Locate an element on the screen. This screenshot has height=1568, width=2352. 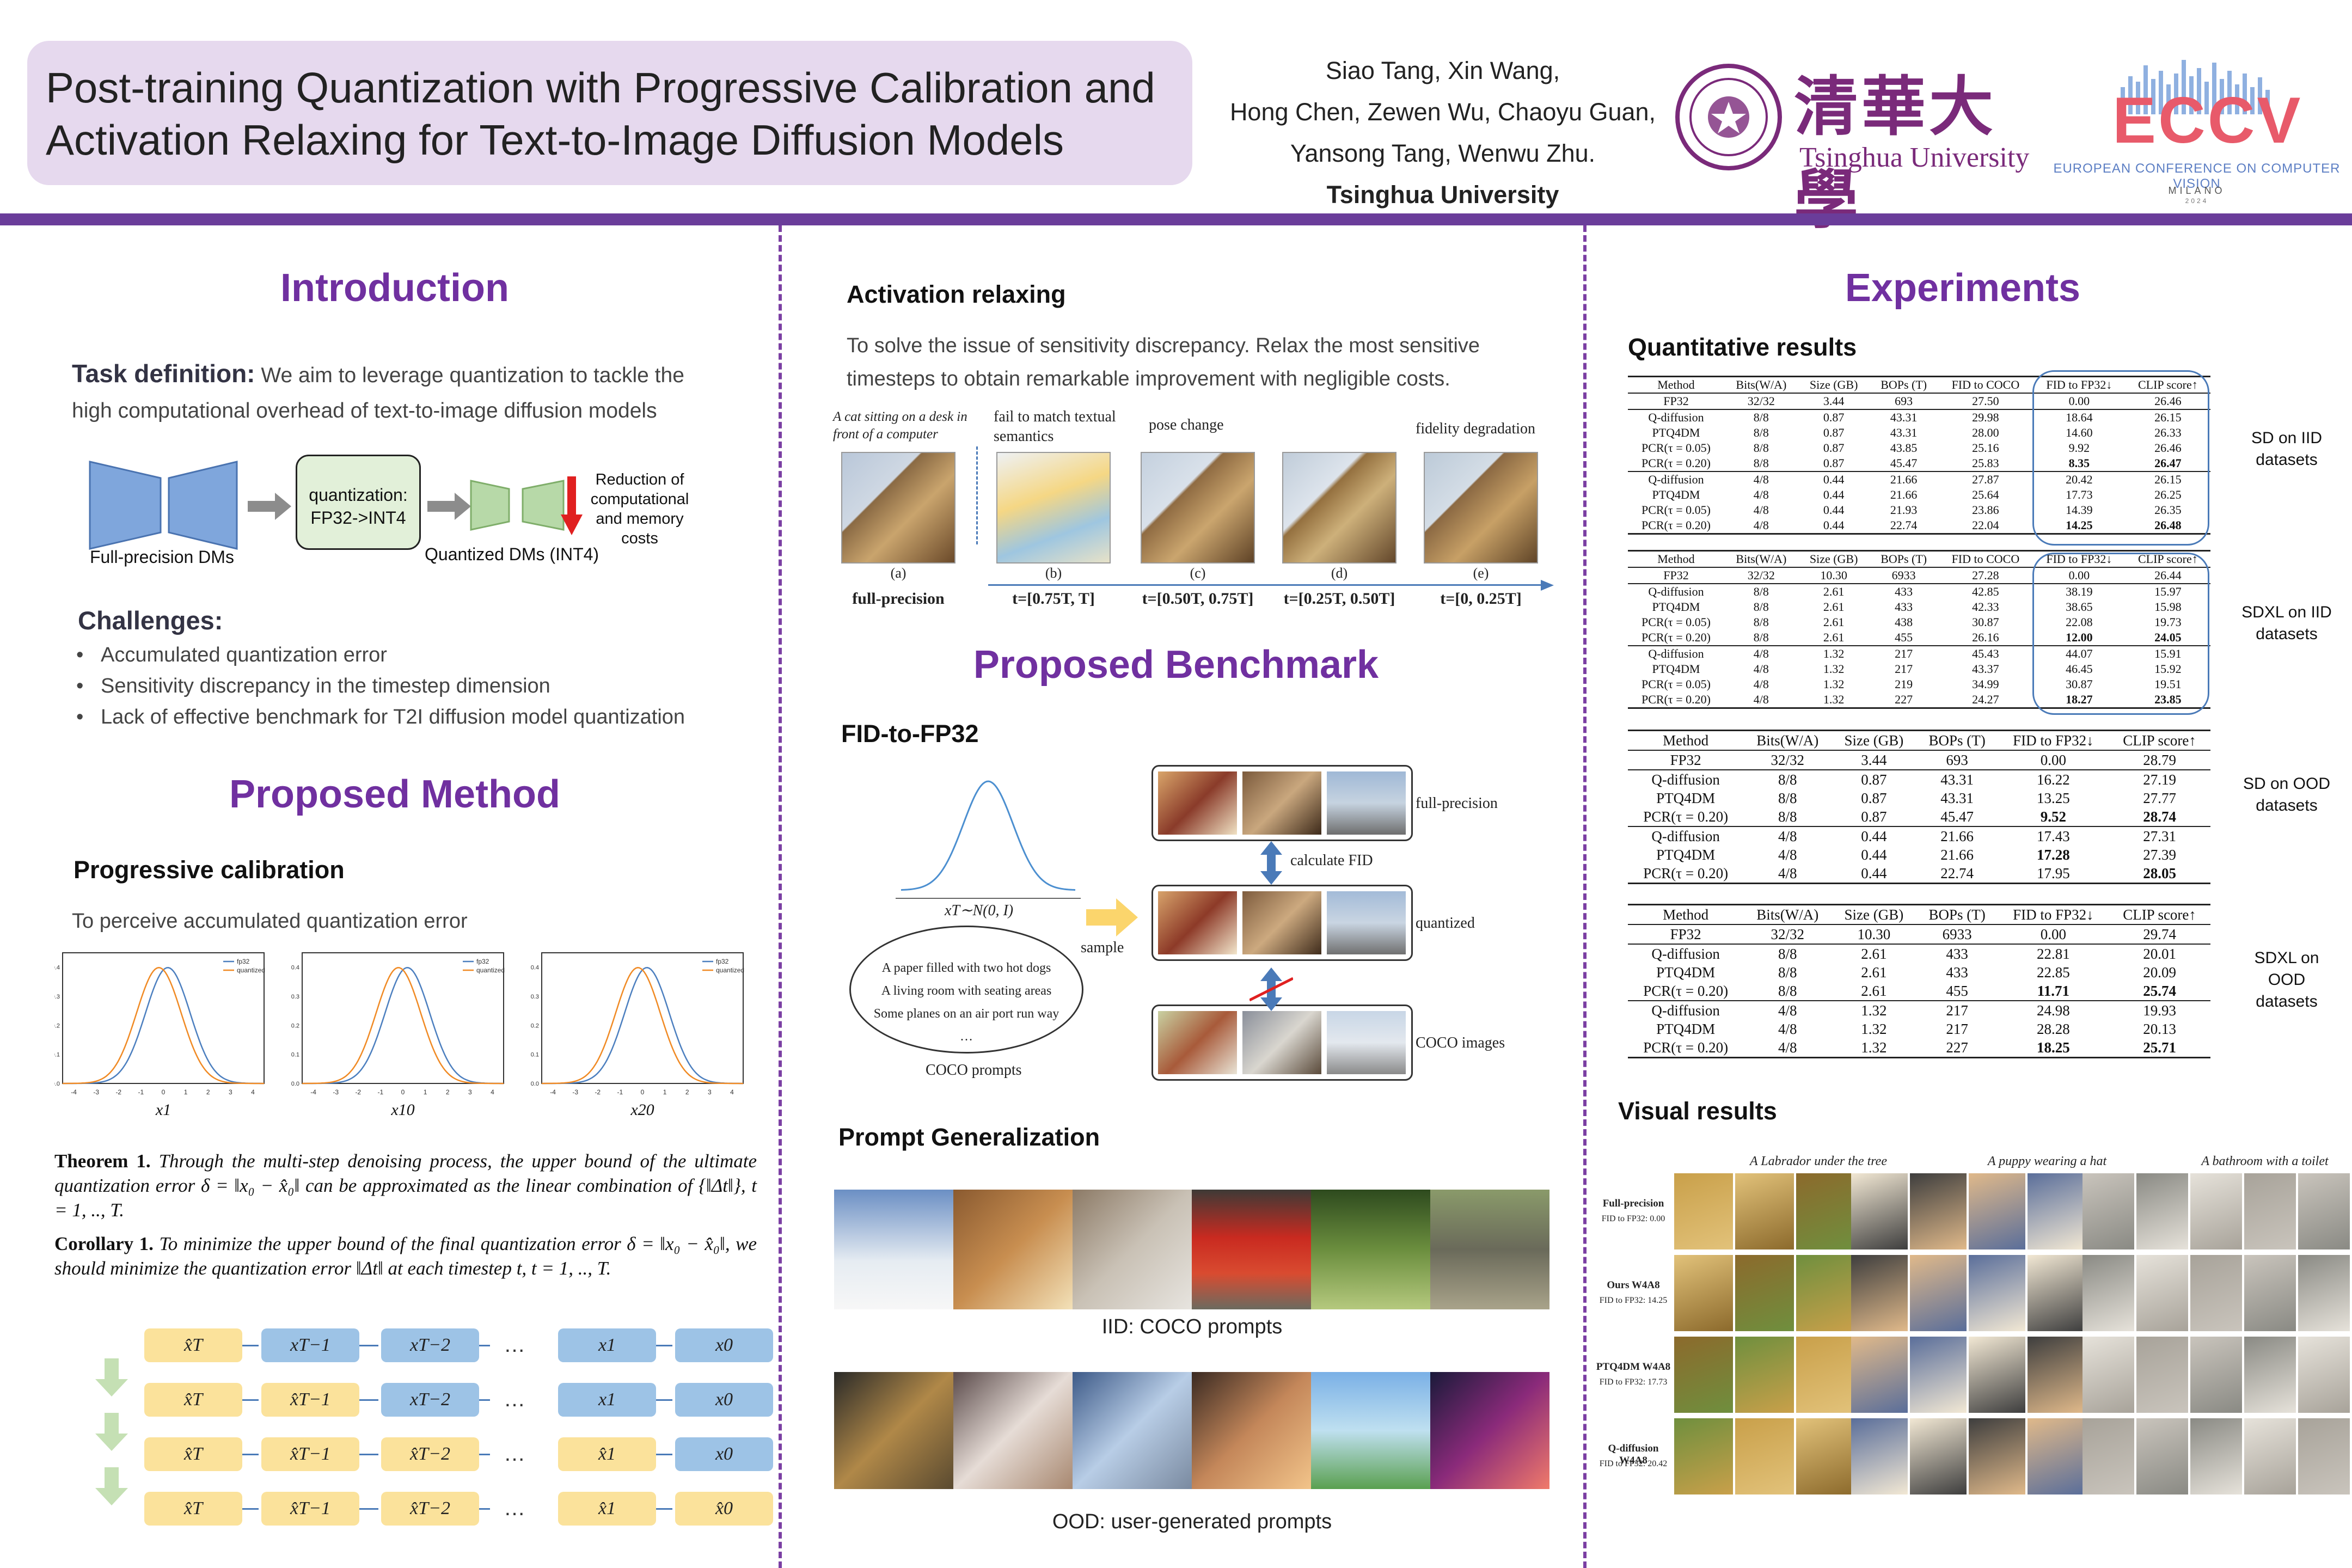
table-cell: 27.87 is located at coordinates (1985, 479).